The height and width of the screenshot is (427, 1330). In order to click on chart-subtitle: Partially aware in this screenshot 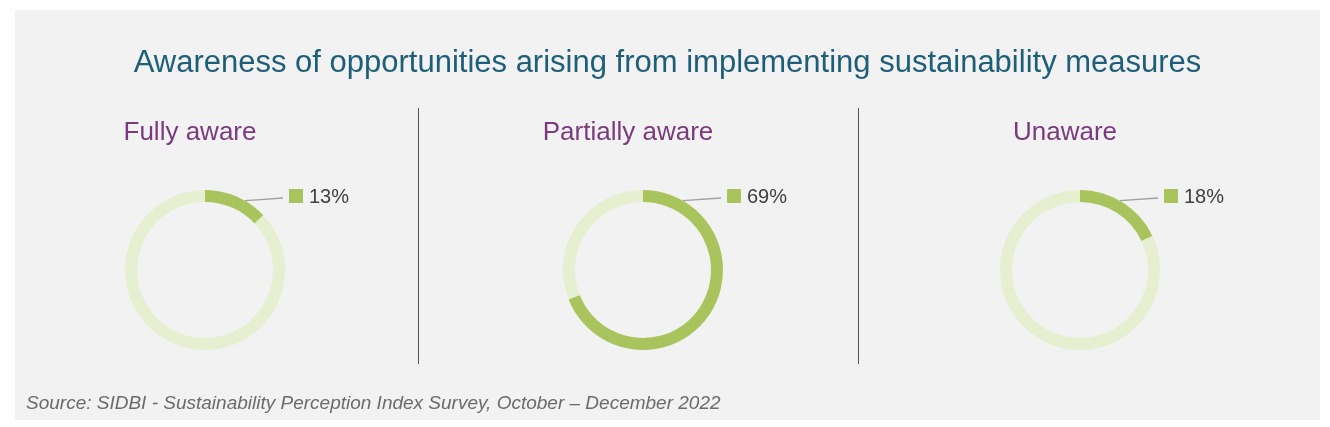, I will do `click(628, 131)`.